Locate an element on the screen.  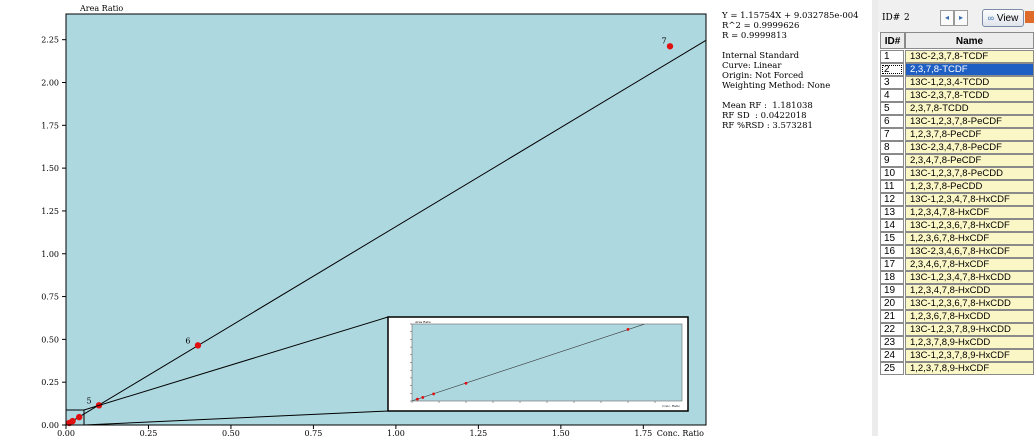
table-row-name: 13C-1,2,3,4-TCDD is located at coordinates (969, 82).